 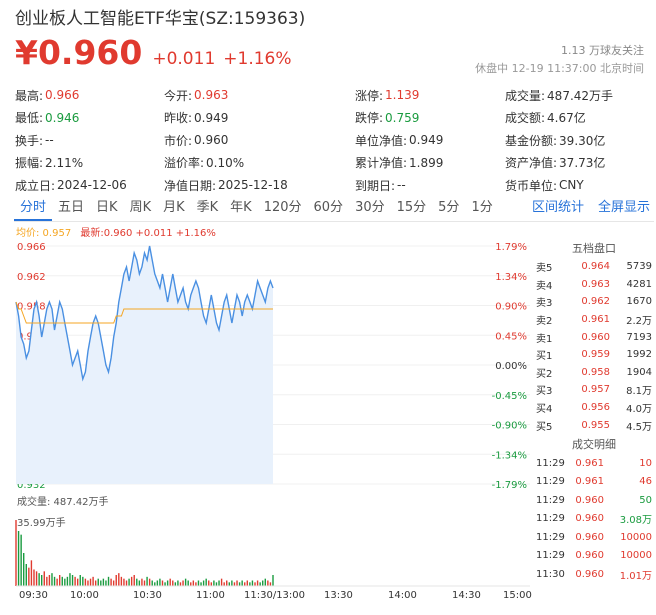 What do you see at coordinates (449, 207) in the screenshot?
I see `tab-11: 5分` at bounding box center [449, 207].